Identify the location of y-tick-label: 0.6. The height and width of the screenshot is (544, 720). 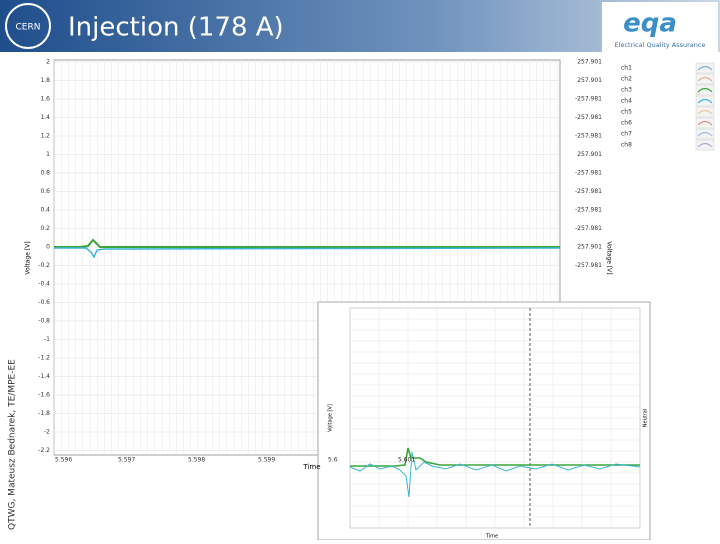
(45, 191).